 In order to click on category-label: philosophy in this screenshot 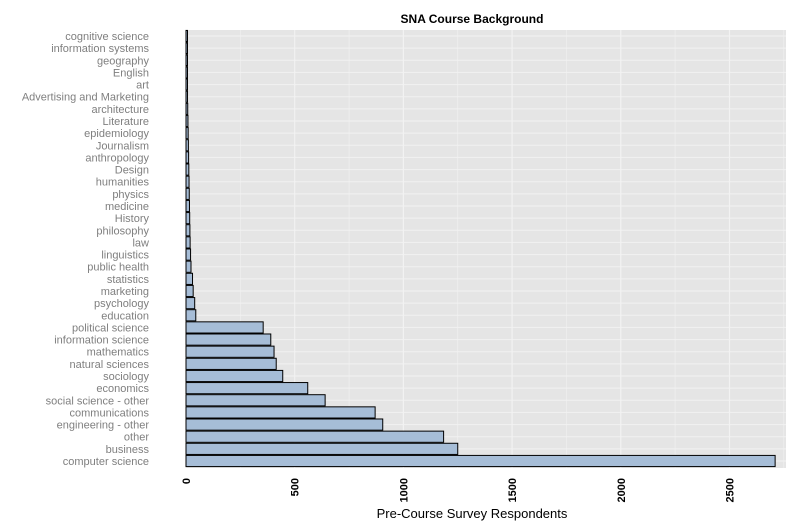, I will do `click(122, 231)`.